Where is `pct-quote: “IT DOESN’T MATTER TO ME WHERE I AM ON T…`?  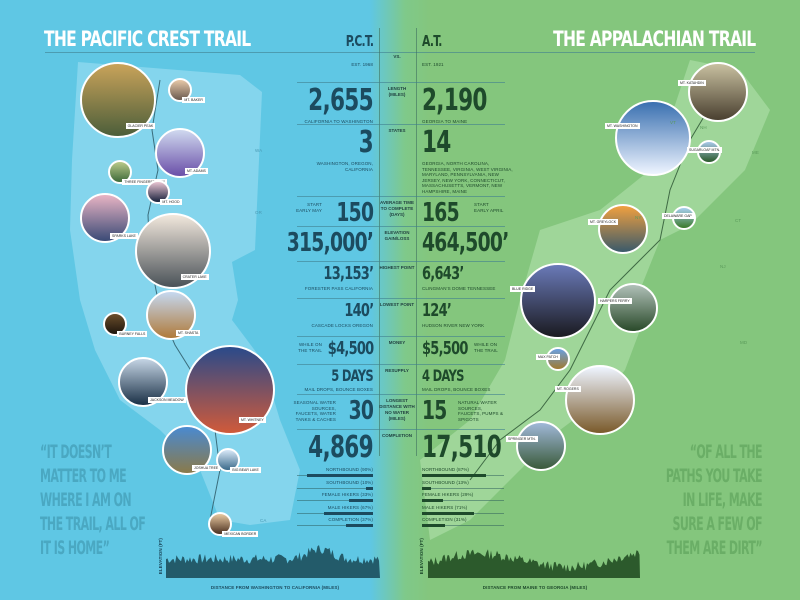 pct-quote: “IT DOESN’T MATTER TO ME WHERE I AM ON T… is located at coordinates (93, 500).